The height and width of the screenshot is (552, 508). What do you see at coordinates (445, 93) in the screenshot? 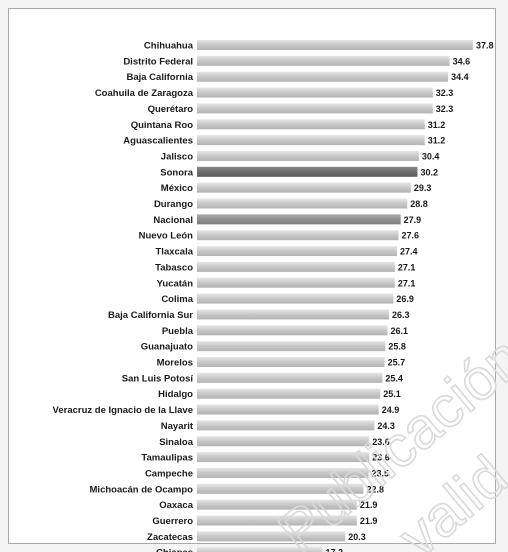
I see `value-label-coahuila-de-zaragoza: 32.3` at bounding box center [445, 93].